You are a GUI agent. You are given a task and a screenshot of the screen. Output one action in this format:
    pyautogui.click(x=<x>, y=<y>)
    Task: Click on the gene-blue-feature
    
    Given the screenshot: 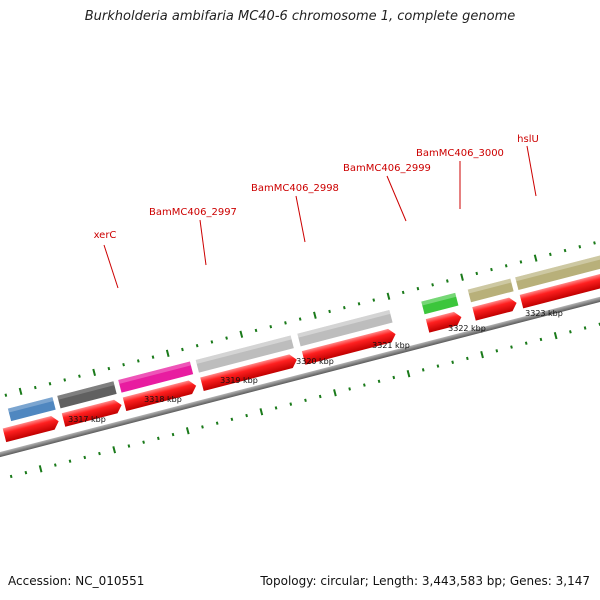 What is the action you would take?
    pyautogui.click(x=31, y=409)
    